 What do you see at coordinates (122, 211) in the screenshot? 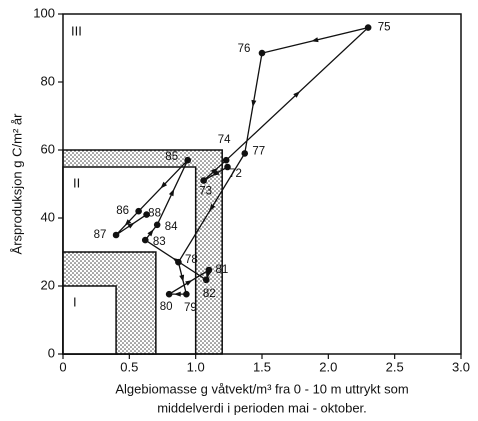
I see `point-label: 86` at bounding box center [122, 211].